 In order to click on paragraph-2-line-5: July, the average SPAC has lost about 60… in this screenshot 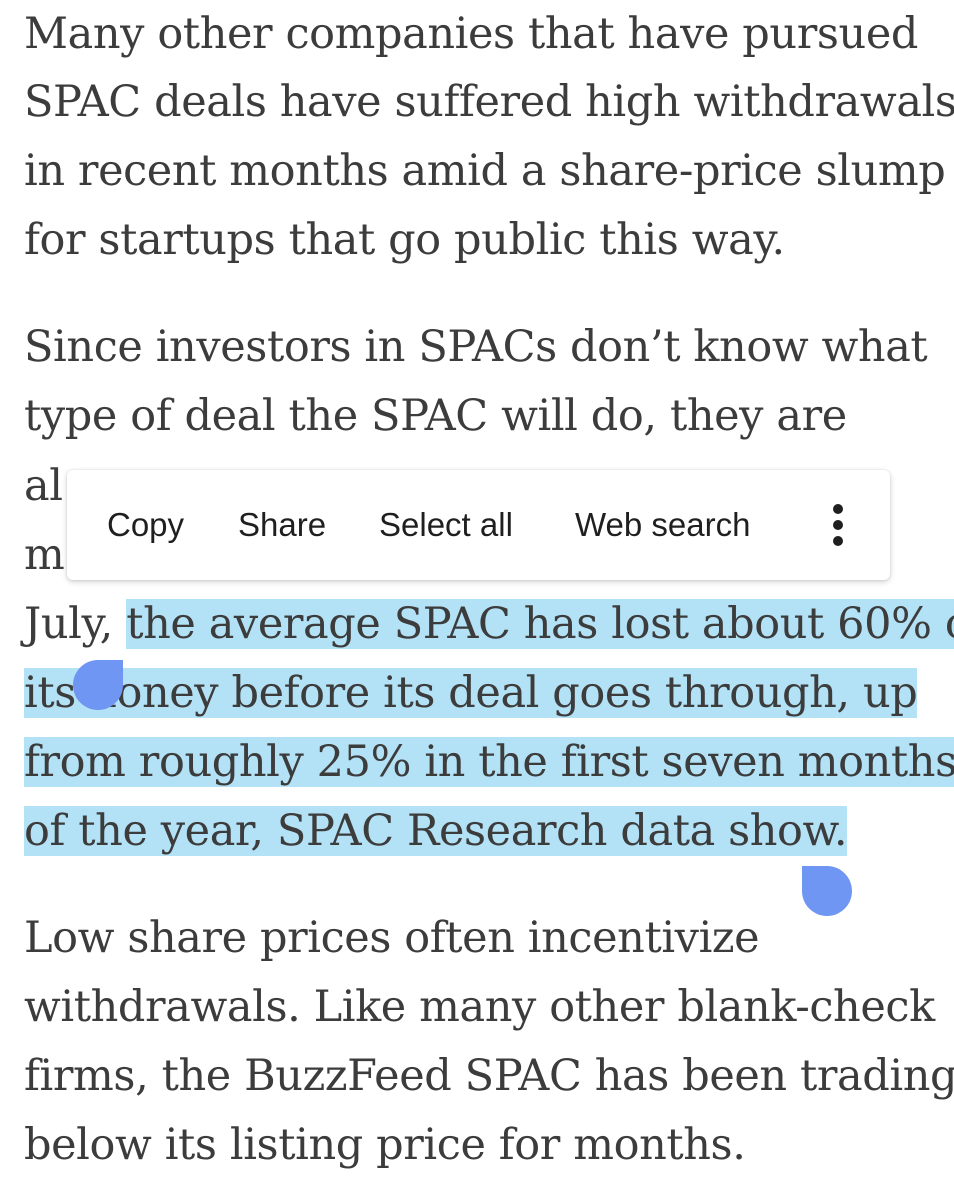, I will do `click(489, 624)`.